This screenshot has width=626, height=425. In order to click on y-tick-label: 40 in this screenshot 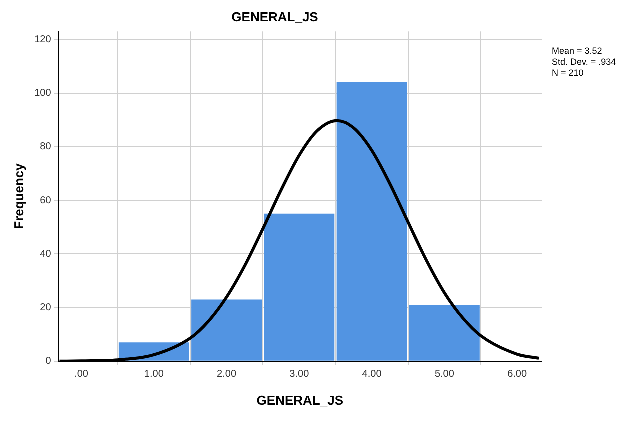, I will do `click(46, 254)`.